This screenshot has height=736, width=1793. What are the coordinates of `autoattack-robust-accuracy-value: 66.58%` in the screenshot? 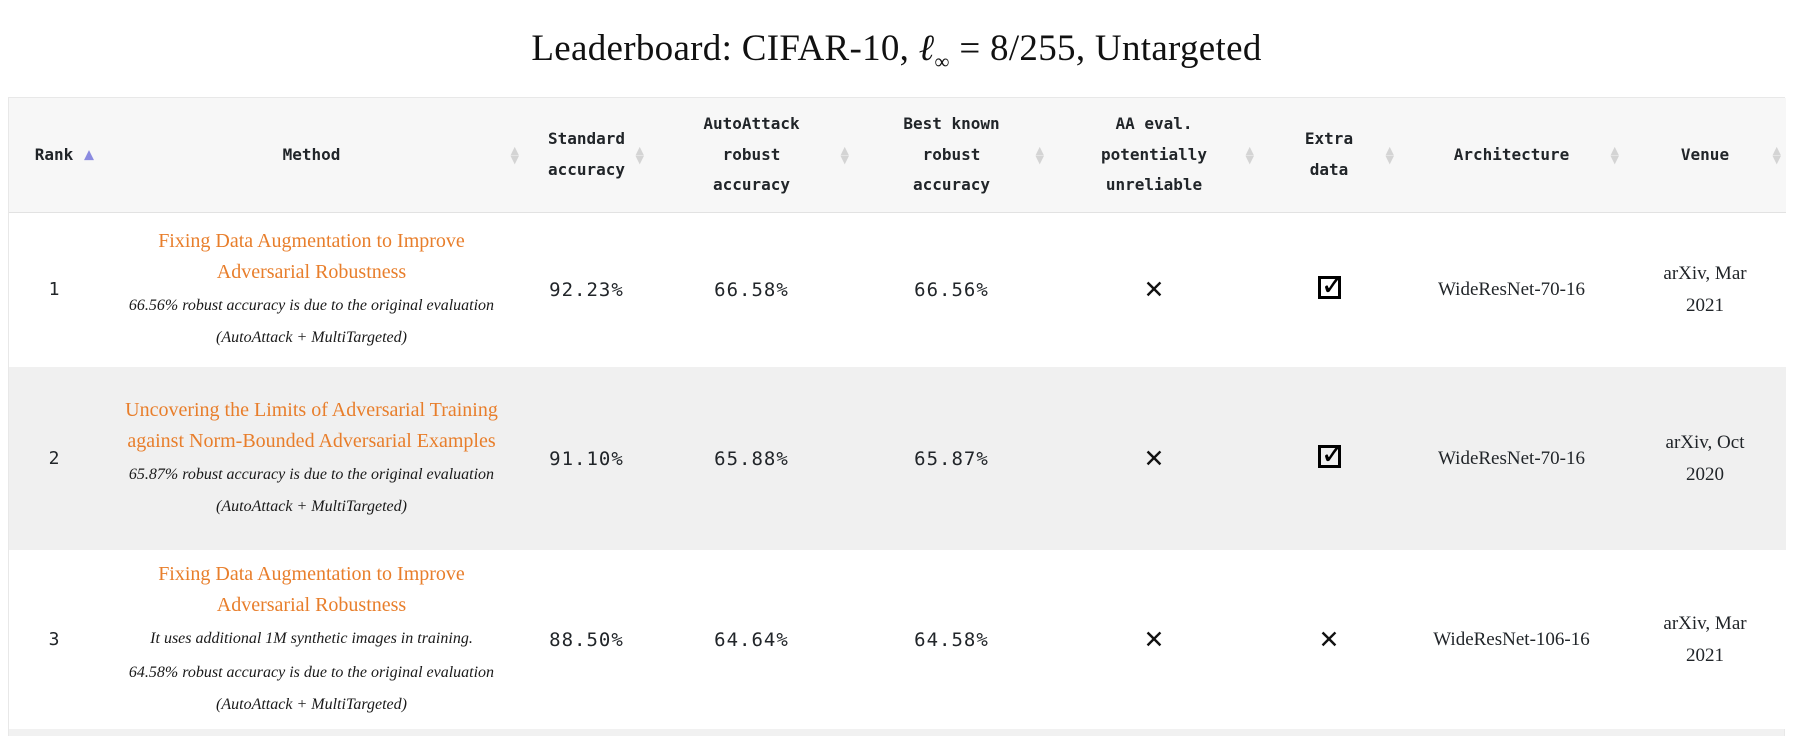 It's located at (751, 289).